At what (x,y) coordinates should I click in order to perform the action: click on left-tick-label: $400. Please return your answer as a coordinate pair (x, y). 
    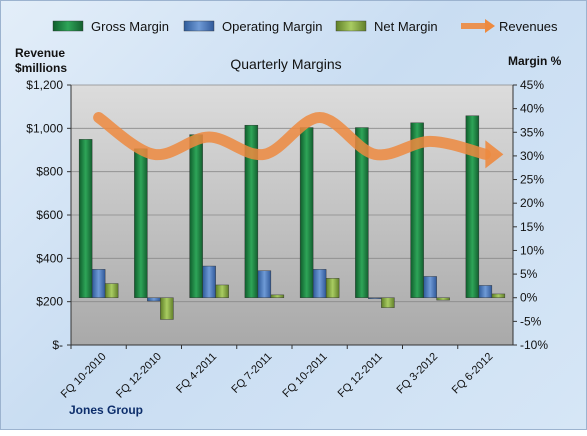
    Looking at the image, I should click on (49, 258).